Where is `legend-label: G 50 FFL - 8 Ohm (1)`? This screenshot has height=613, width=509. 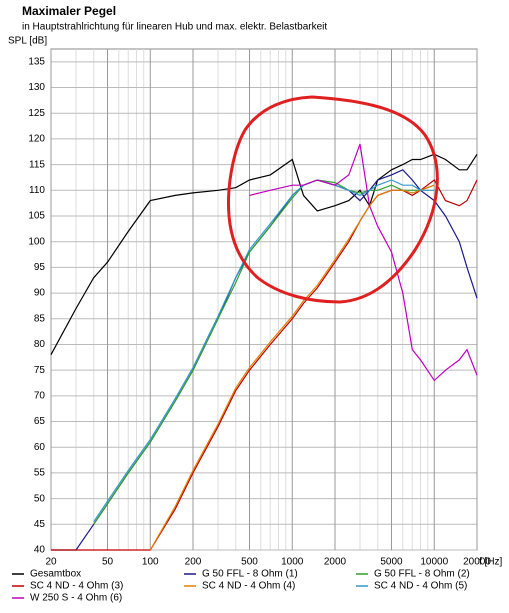
legend-label: G 50 FFL - 8 Ohm (1) is located at coordinates (250, 574).